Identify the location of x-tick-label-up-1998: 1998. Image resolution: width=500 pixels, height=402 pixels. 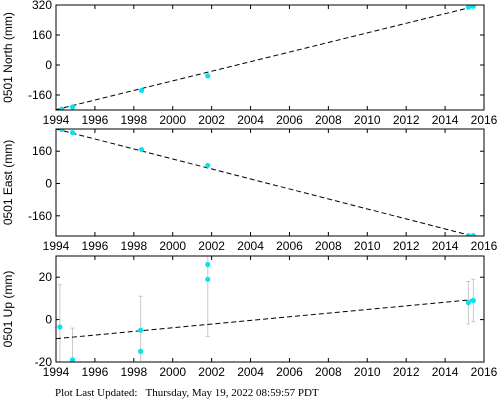
(133, 372).